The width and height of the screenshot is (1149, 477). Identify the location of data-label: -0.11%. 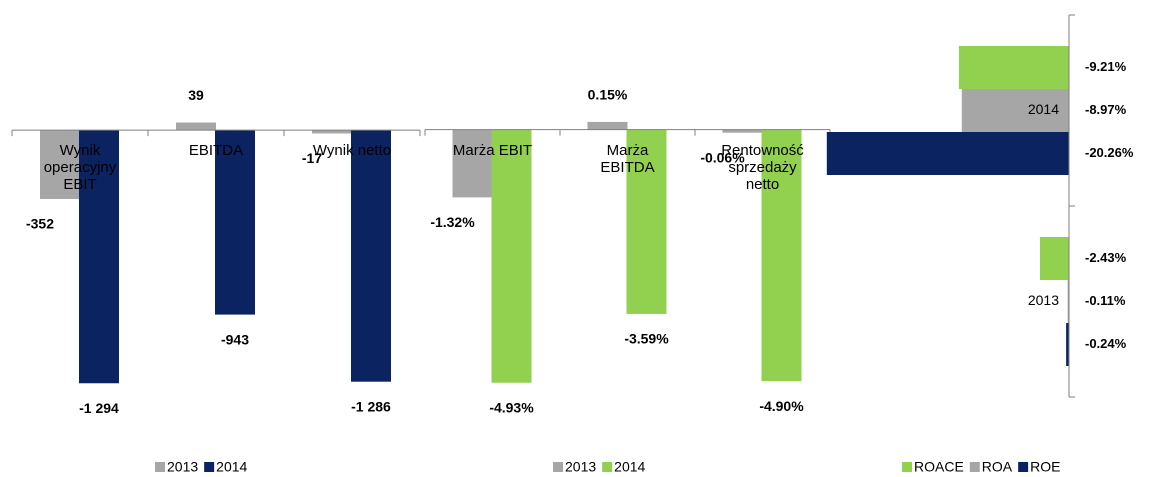
(1105, 300).